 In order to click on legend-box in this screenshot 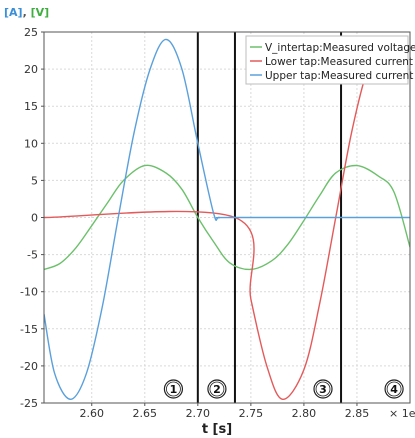, I will do `click(327, 60)`.